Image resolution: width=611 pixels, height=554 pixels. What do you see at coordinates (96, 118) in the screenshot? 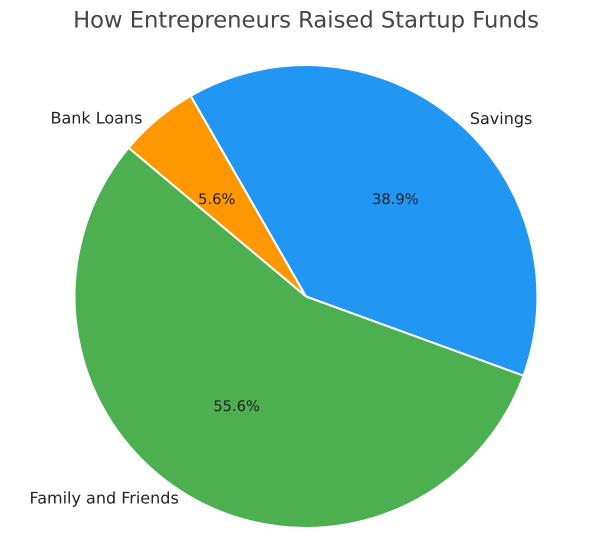
I see `slice-label: Bank Loans` at bounding box center [96, 118].